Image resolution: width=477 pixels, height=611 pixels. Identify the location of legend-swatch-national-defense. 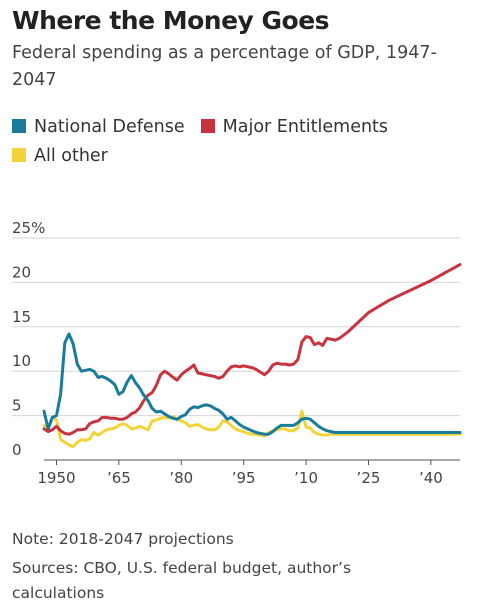
(19, 126).